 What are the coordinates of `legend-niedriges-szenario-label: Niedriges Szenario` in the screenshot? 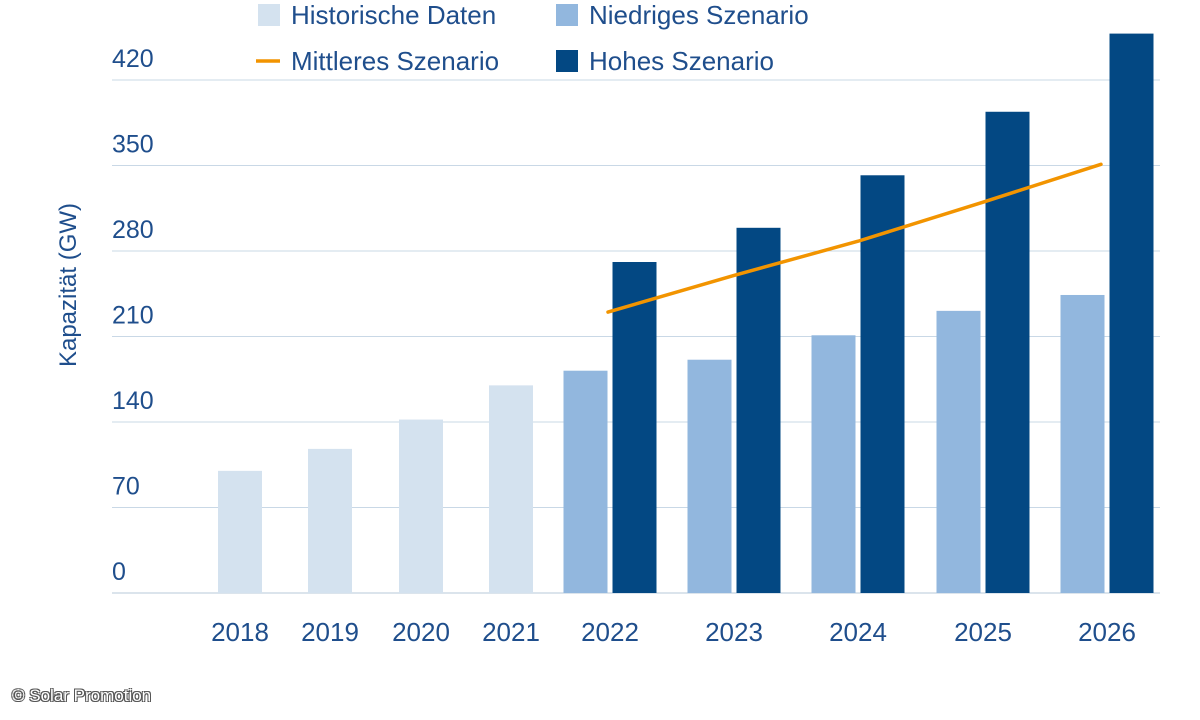 It's located at (699, 15).